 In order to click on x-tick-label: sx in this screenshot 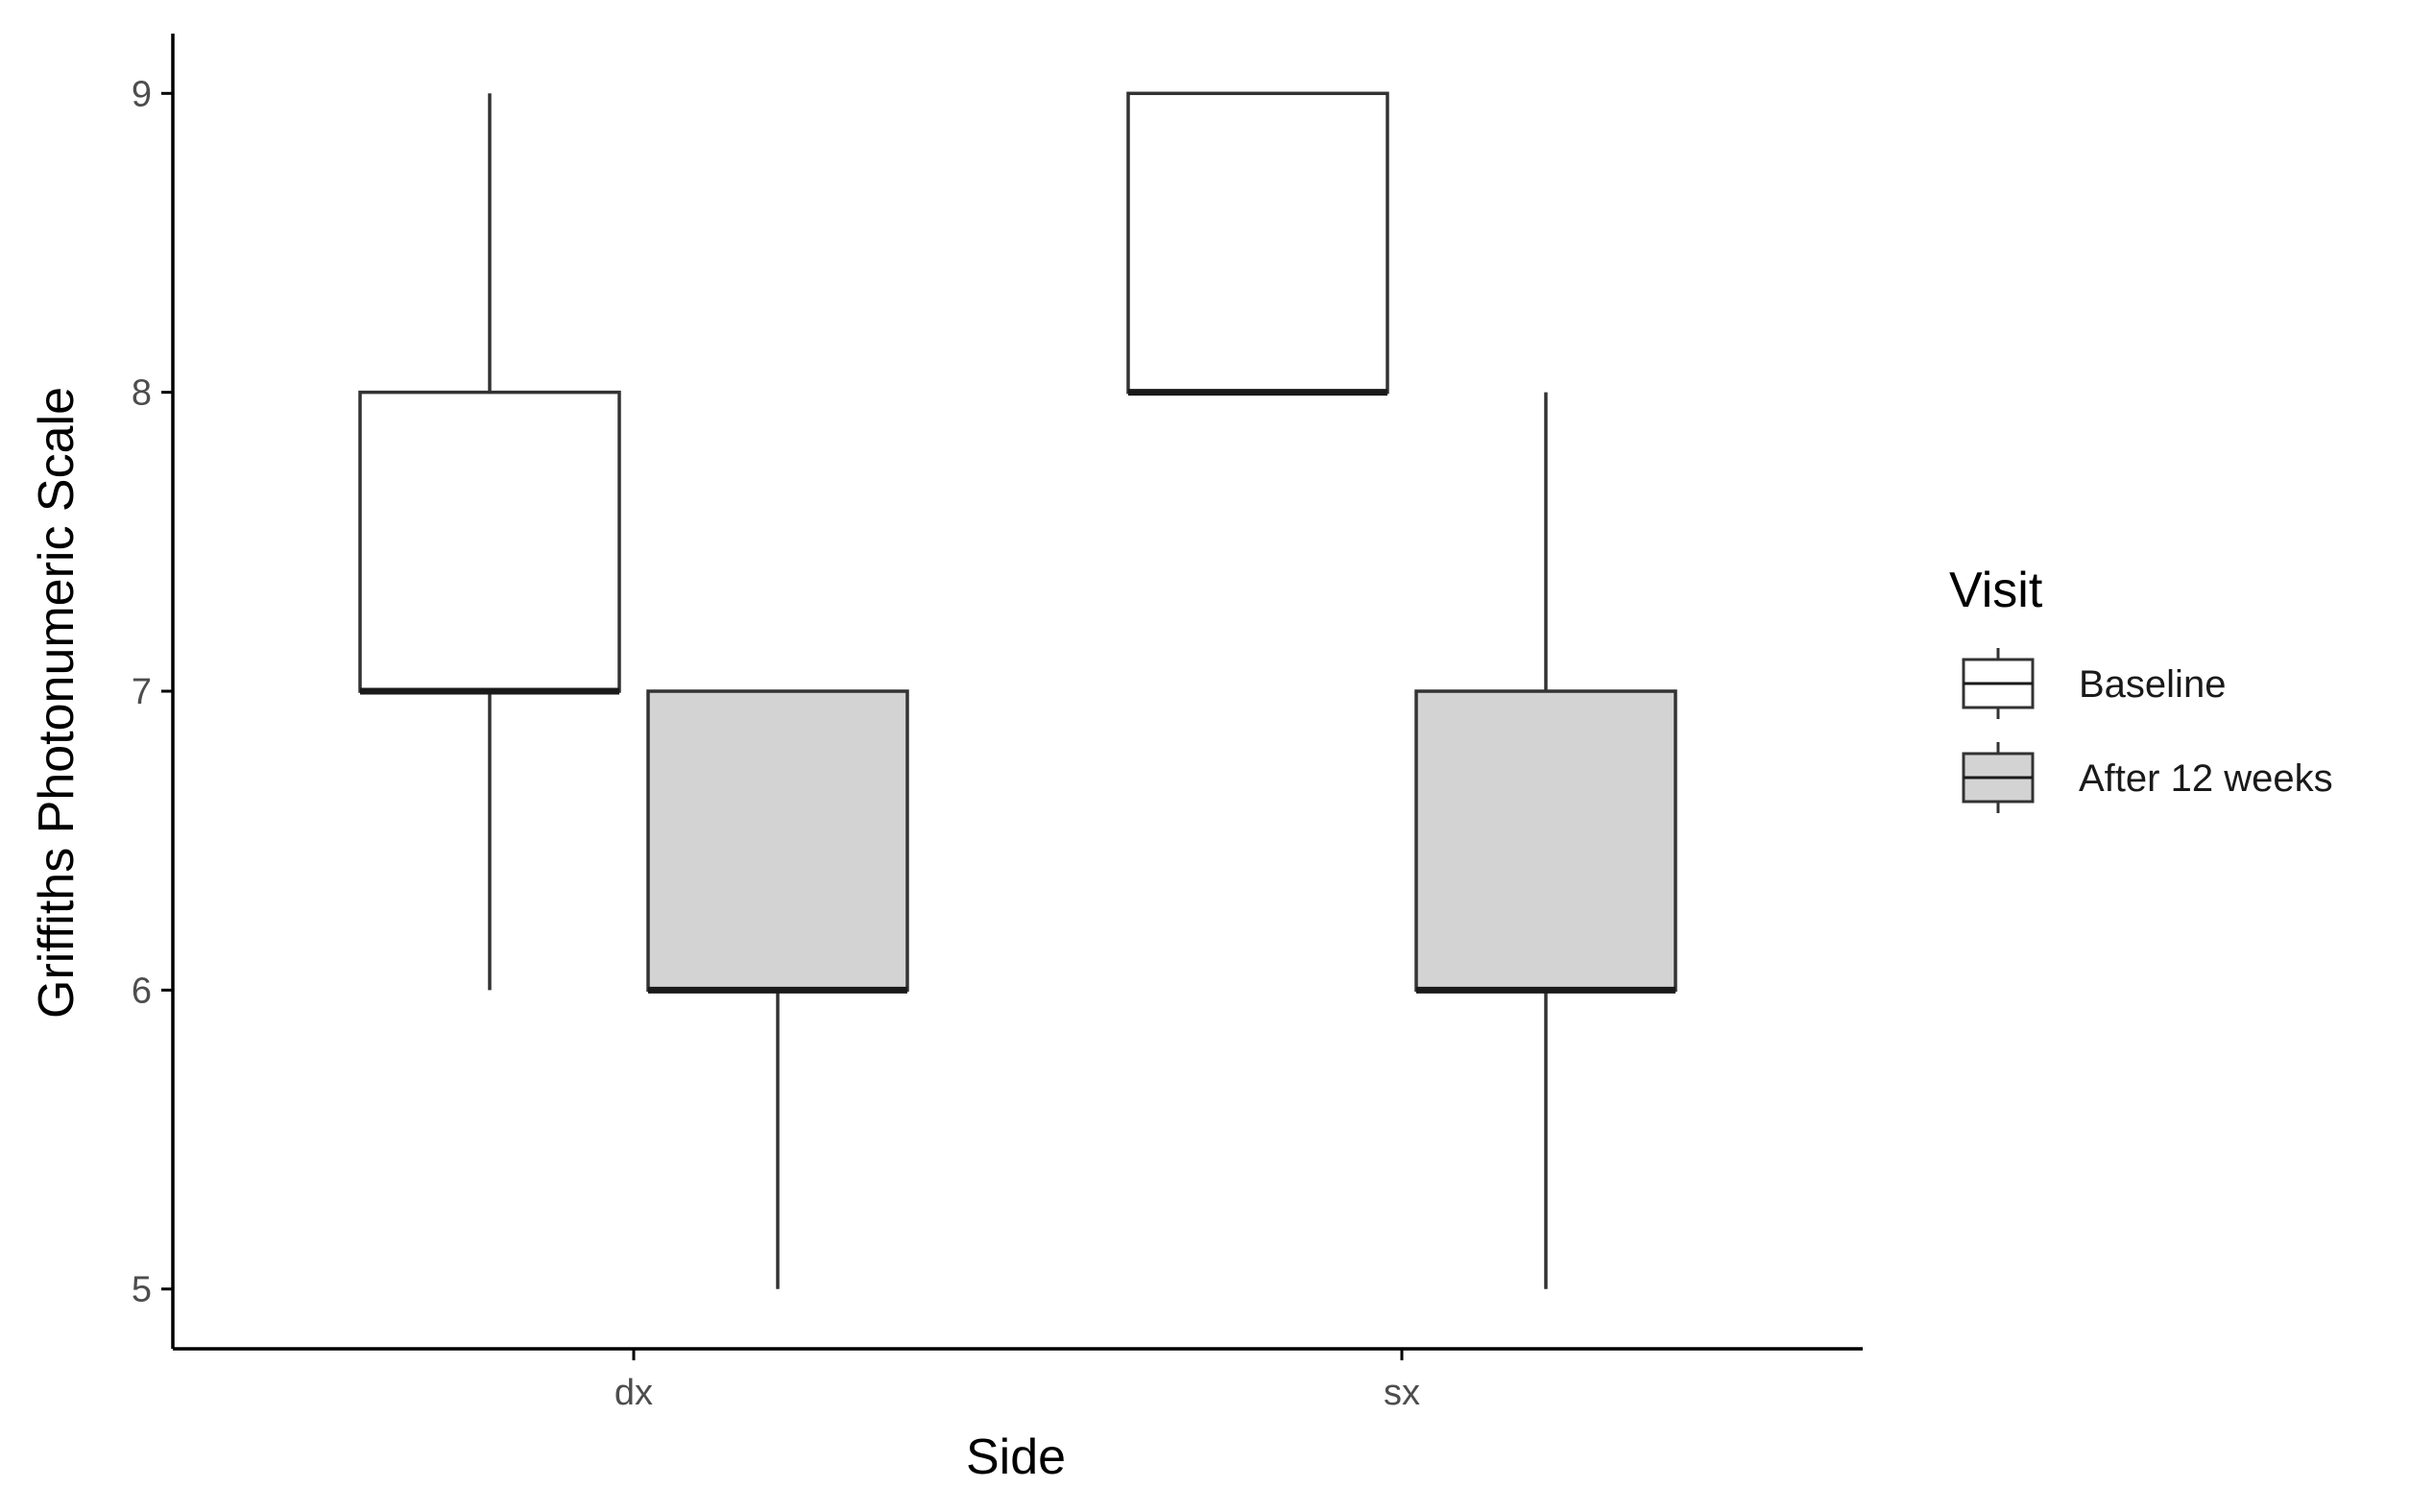, I will do `click(1402, 1393)`.